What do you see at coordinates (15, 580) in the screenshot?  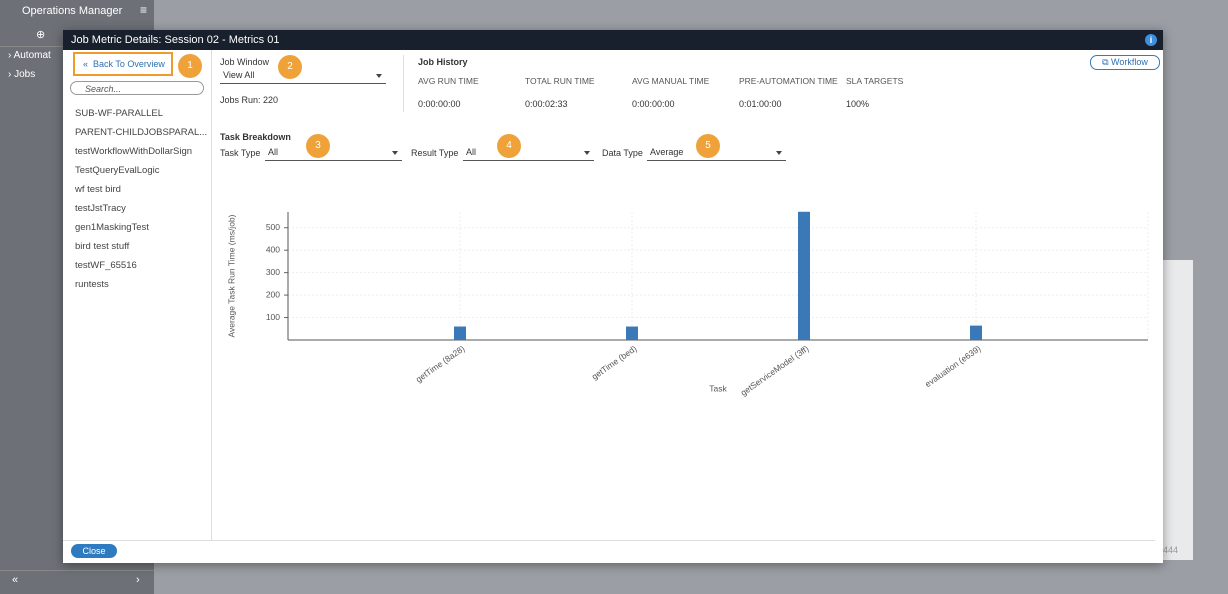 I see `collapse-icon: «` at bounding box center [15, 580].